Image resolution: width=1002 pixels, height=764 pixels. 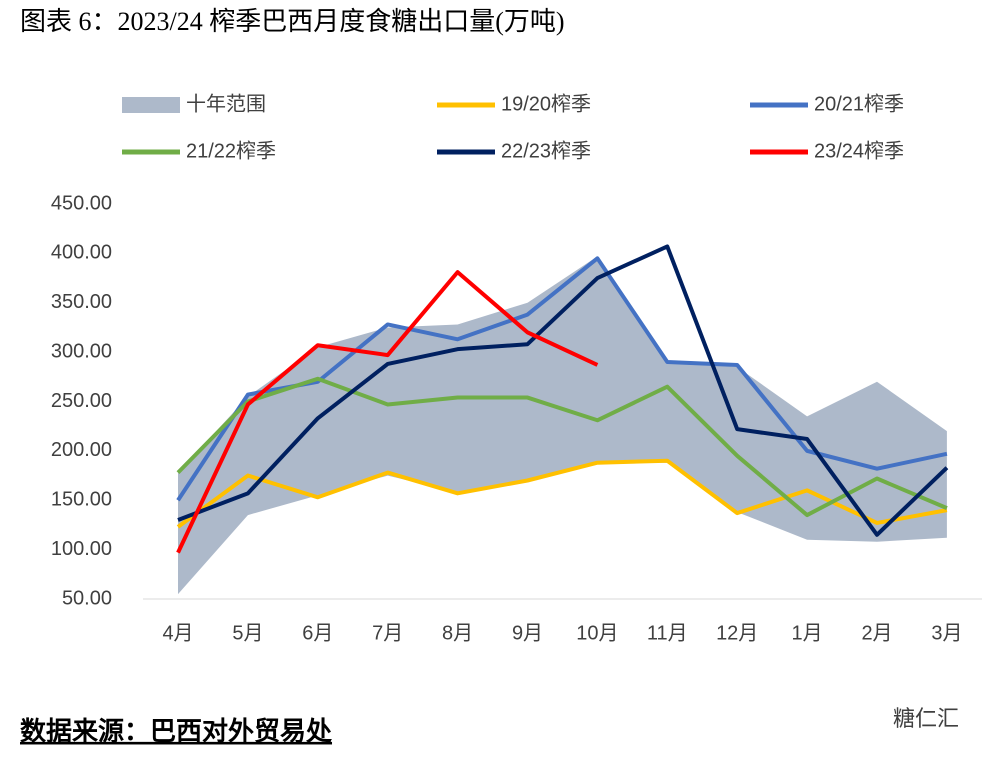 What do you see at coordinates (176, 731) in the screenshot?
I see `source: 数据来源：巴西对外贸易处` at bounding box center [176, 731].